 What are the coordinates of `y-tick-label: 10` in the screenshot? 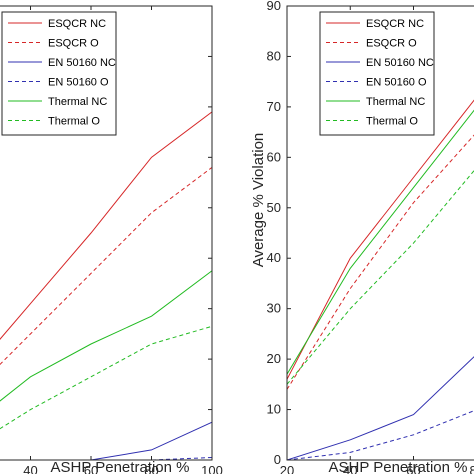 It's located at (274, 409).